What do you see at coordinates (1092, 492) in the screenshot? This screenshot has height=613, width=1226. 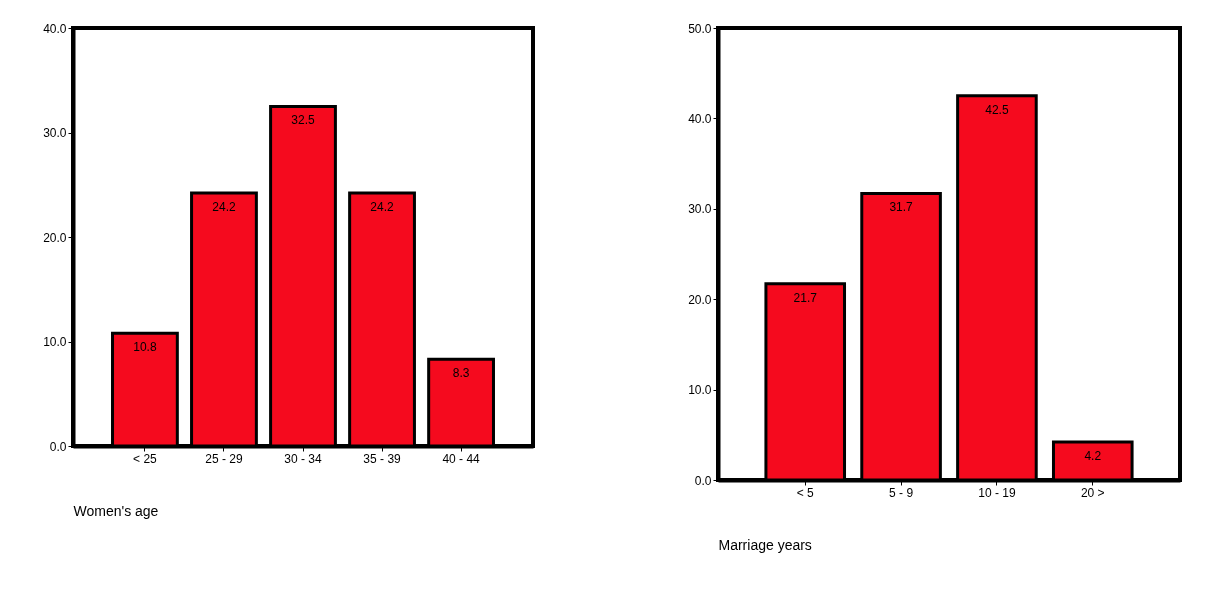 I see `x-tick-label: 20 >` at bounding box center [1092, 492].